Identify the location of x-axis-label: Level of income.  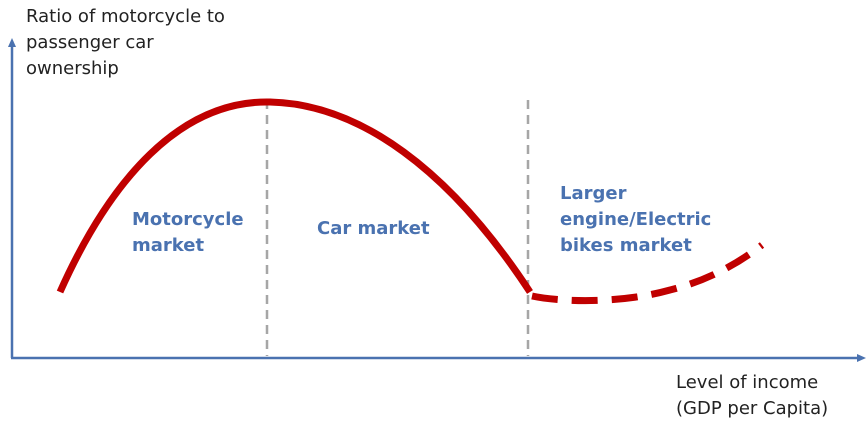
(747, 382).